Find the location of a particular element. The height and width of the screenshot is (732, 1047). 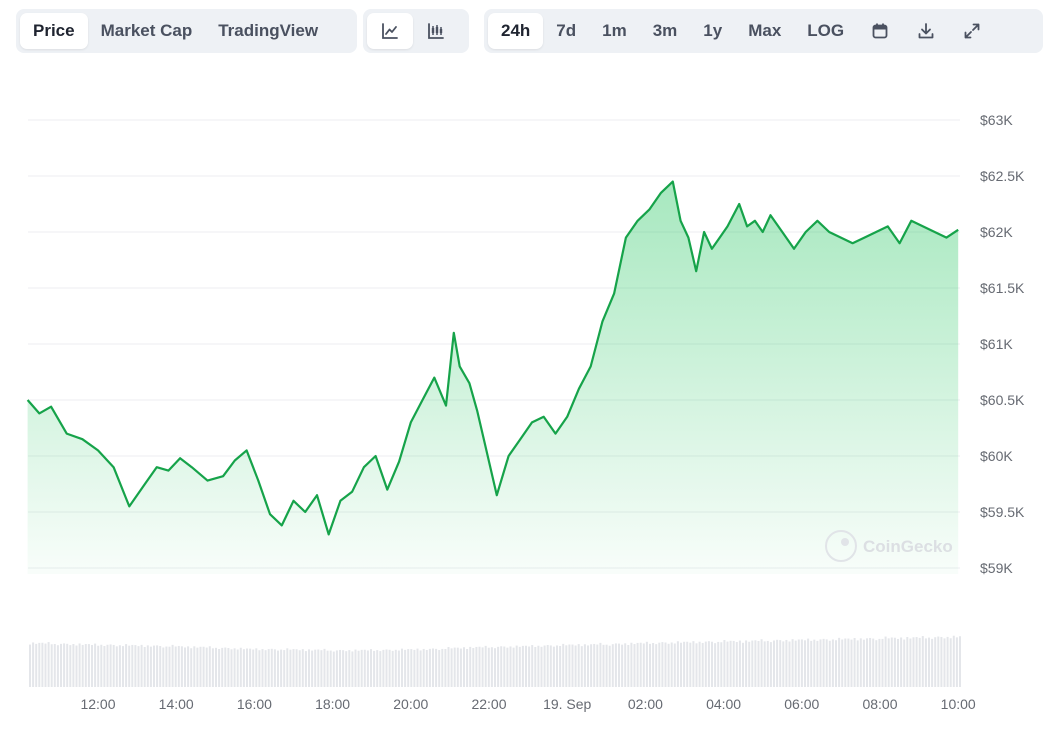

tab-tradingview: TradingView is located at coordinates (268, 30).